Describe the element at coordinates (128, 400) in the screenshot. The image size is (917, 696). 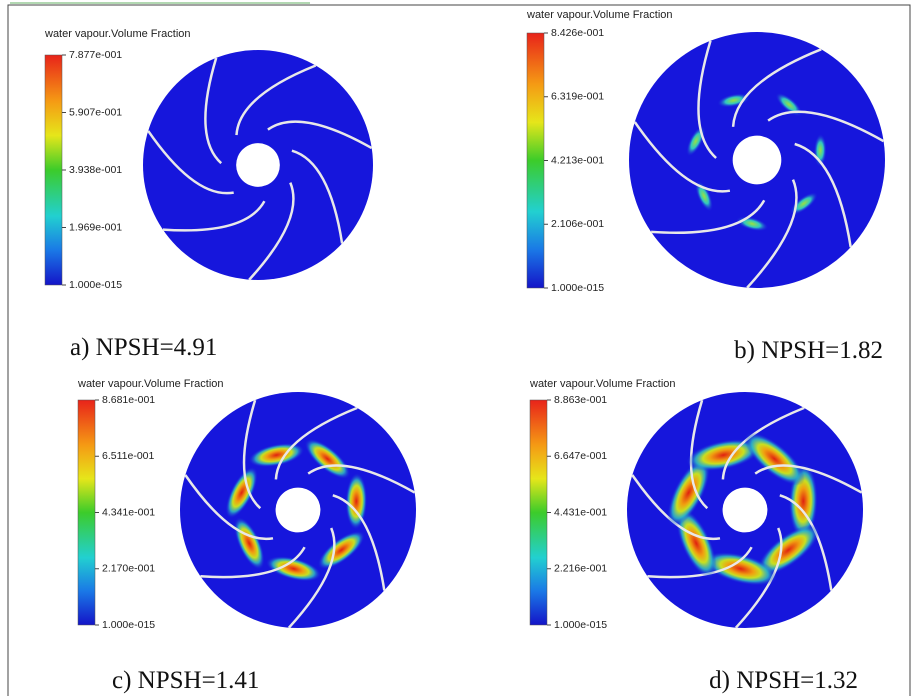
I see `colorbar-label: 8.681e-001` at that location.